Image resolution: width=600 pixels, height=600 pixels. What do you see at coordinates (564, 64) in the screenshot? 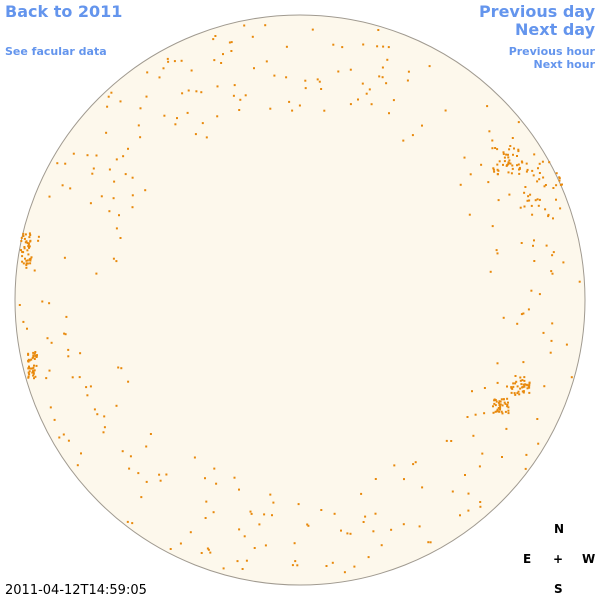
I see `next-hour-link: Next hour` at bounding box center [564, 64].